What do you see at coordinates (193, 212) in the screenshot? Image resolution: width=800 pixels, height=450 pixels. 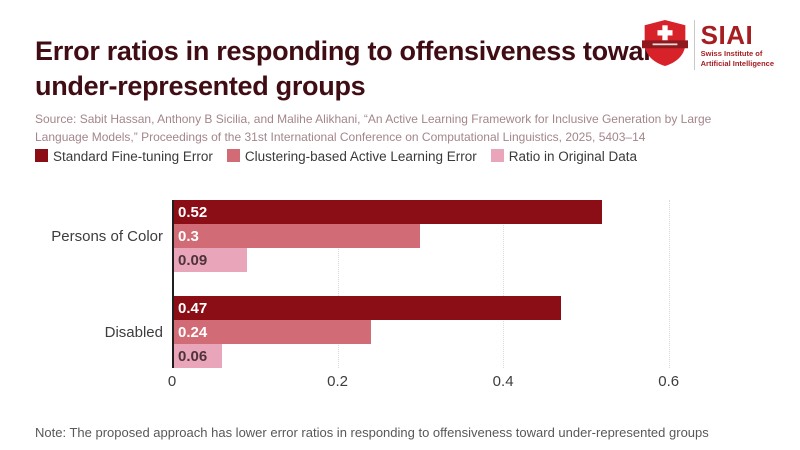 I see `bar-value-label: 0.52` at bounding box center [193, 212].